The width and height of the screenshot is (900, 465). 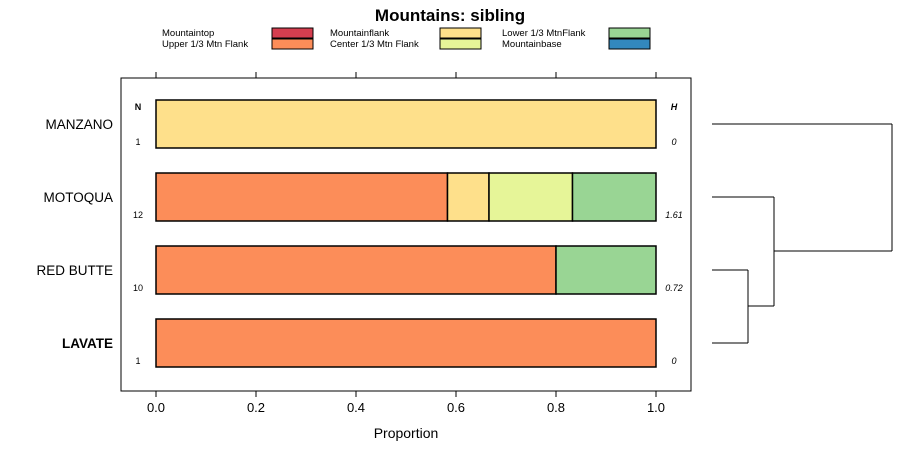 I want to click on x-tick-label: 1.0, so click(x=656, y=407).